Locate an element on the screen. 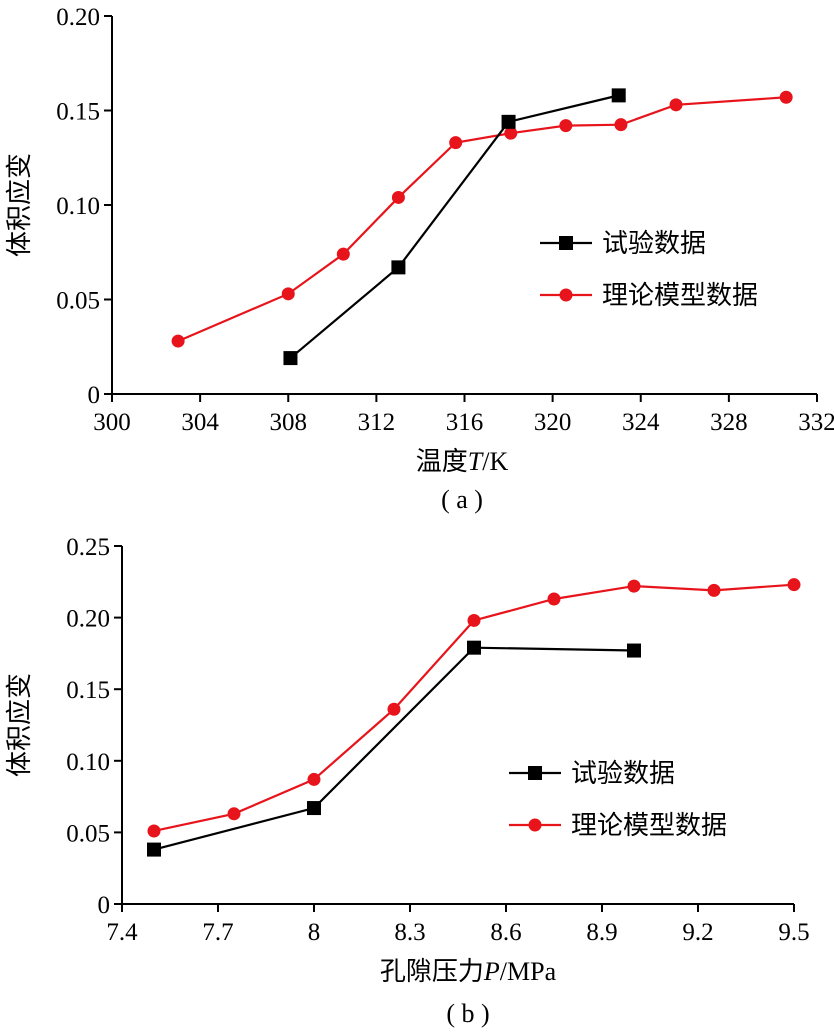 Image resolution: width=834 pixels, height=1036 pixels. x-tick-label: 320 is located at coordinates (553, 422).